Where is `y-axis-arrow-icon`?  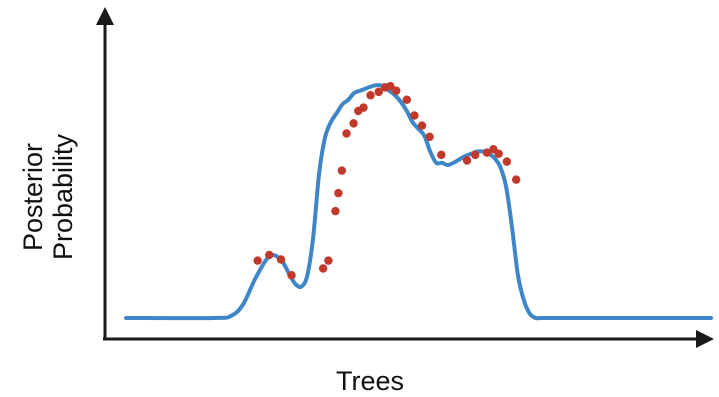
y-axis-arrow-icon is located at coordinates (105, 16).